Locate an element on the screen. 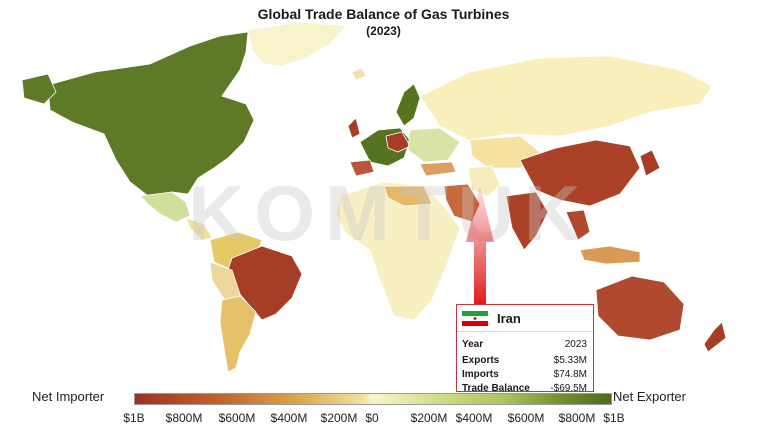 Image resolution: width=767 pixels, height=433 pixels. region-russia is located at coordinates (566, 98).